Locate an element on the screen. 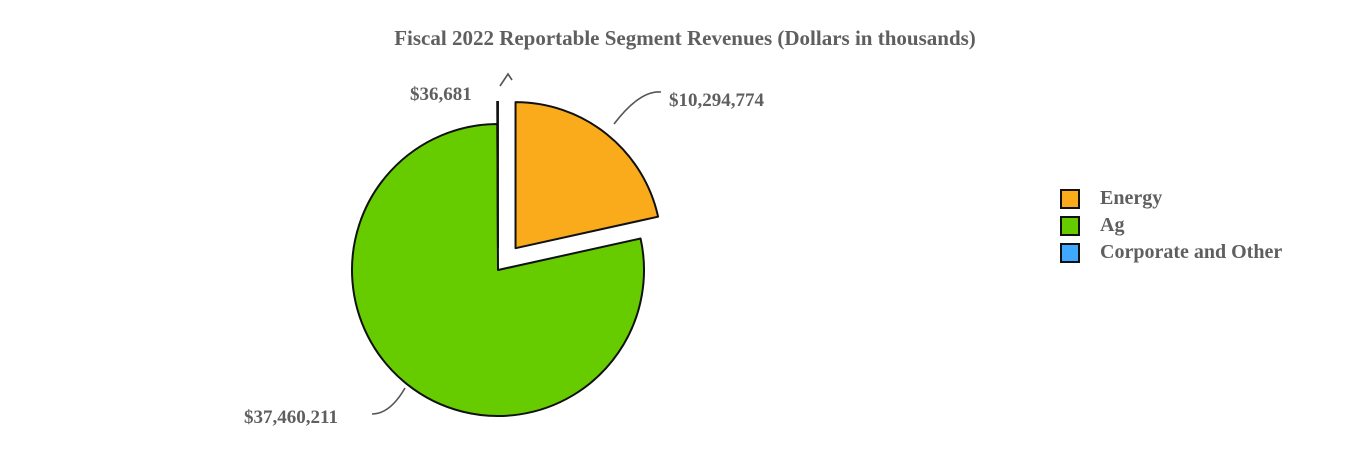 Image resolution: width=1370 pixels, height=450 pixels. legend-label-energy: Energy is located at coordinates (1131, 198).